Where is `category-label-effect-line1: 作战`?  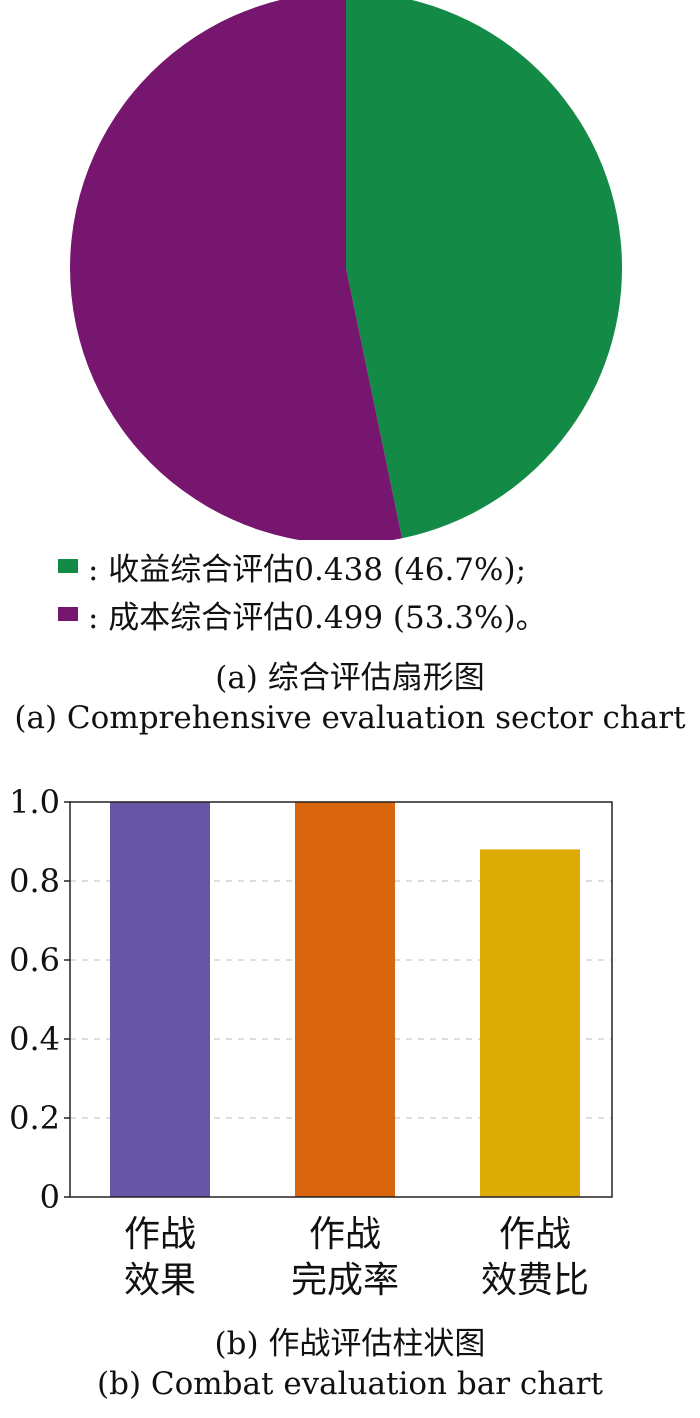 category-label-effect-line1: 作战 is located at coordinates (159, 1234).